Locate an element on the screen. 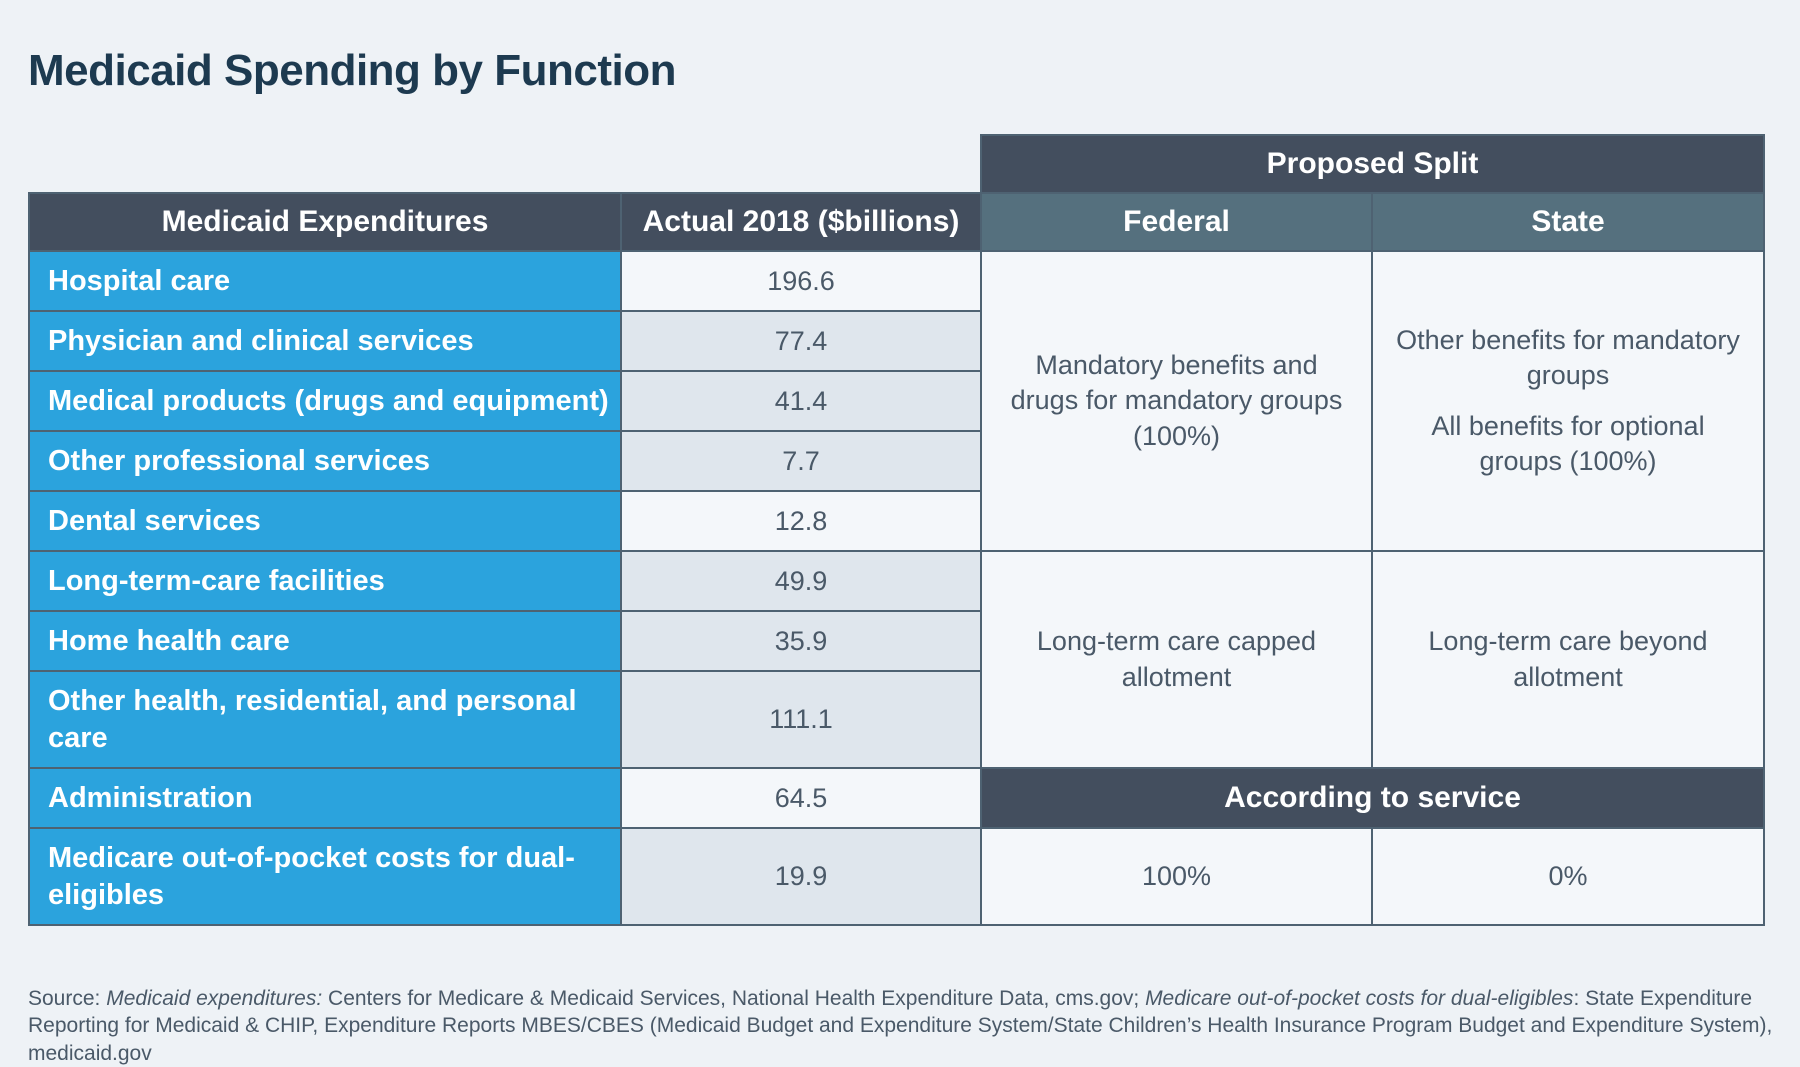 Image resolution: width=1800 pixels, height=1067 pixels. table-row: Other professional services 7.7 is located at coordinates (896, 461).